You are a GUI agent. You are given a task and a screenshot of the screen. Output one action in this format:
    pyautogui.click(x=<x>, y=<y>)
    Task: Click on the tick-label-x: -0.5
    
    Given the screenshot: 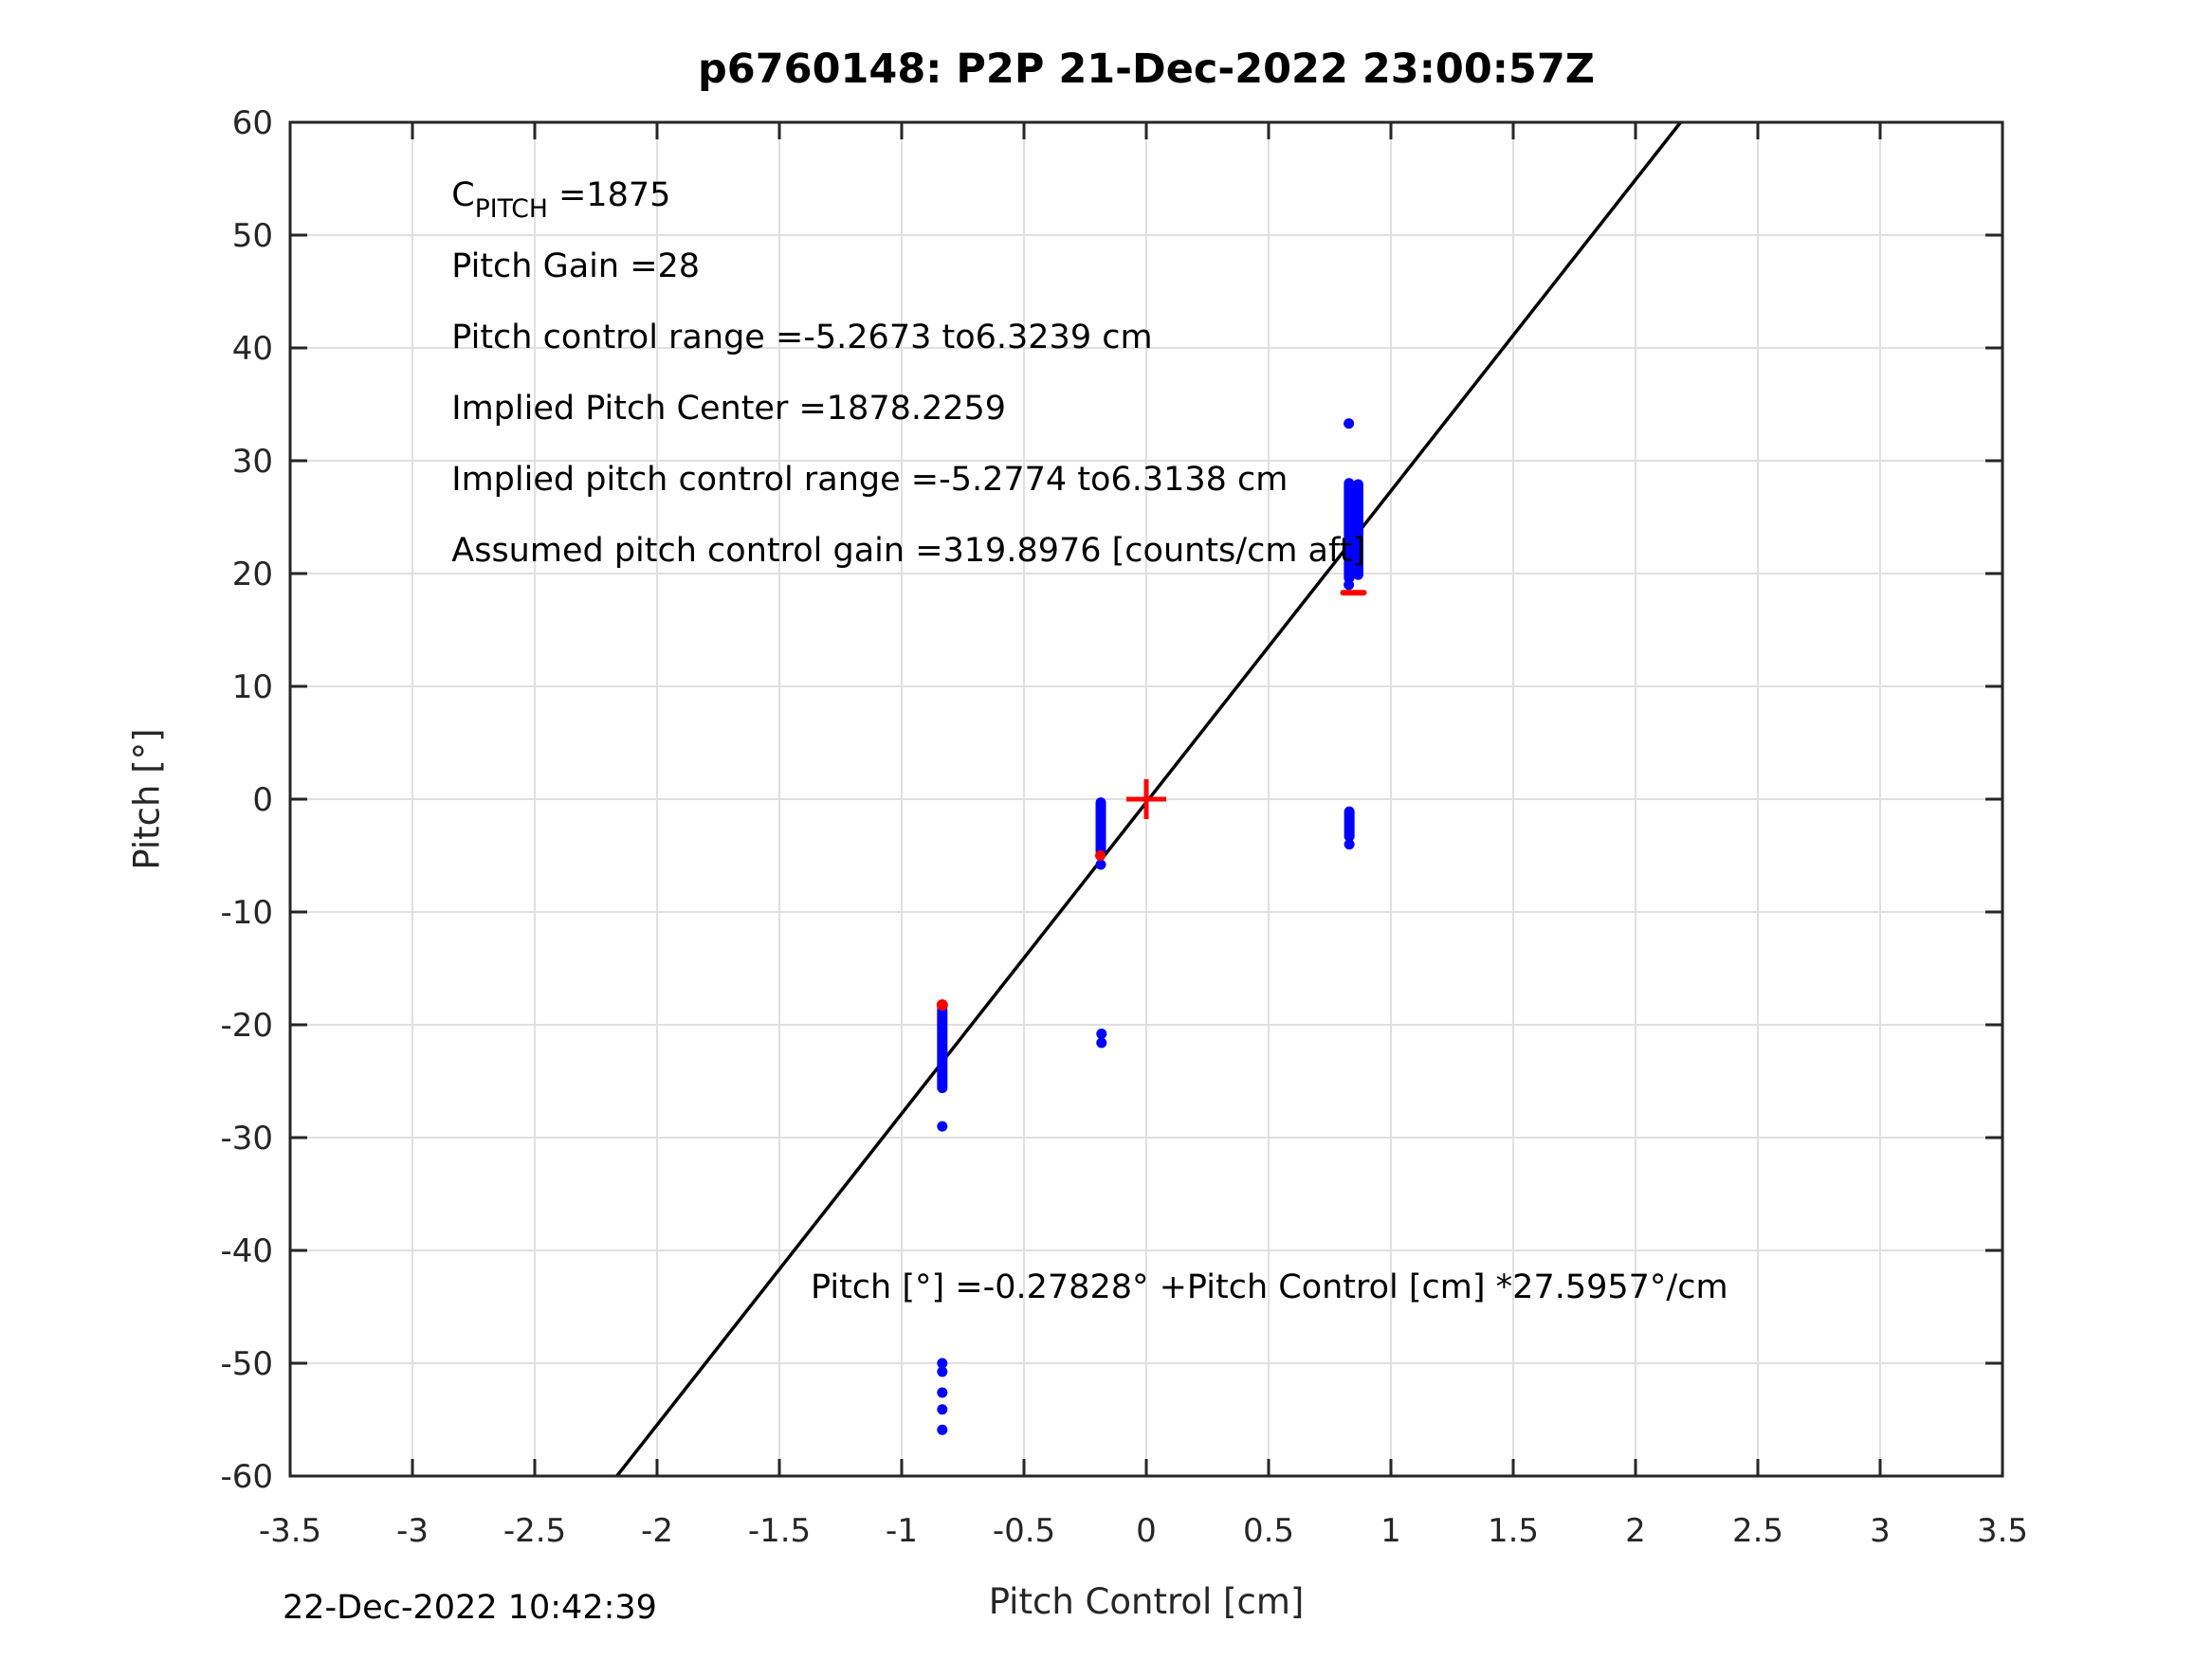 What is the action you would take?
    pyautogui.click(x=1024, y=1531)
    